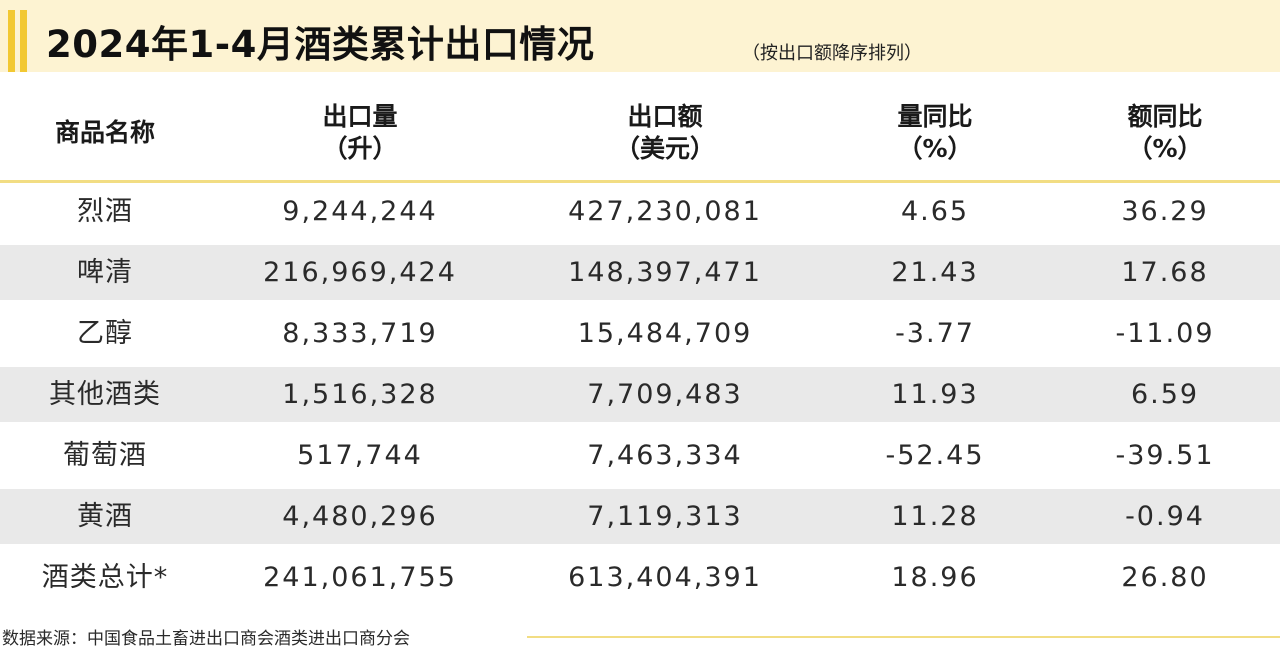 This screenshot has width=1280, height=649. Describe the element at coordinates (665, 577) in the screenshot. I see `cell-export-amount: 613,404,391` at that location.